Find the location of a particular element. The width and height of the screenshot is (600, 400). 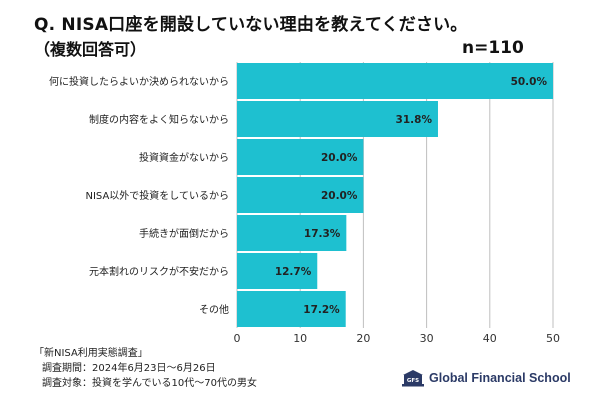

x-tick-label: 20 is located at coordinates (363, 338).